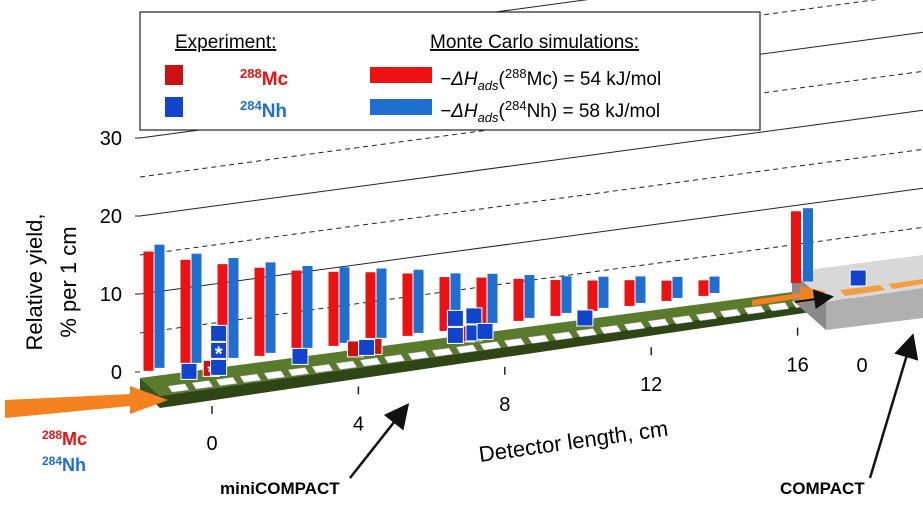 This screenshot has height=511, width=923. Describe the element at coordinates (111, 139) in the screenshot. I see `y-tick-label: 30` at that location.